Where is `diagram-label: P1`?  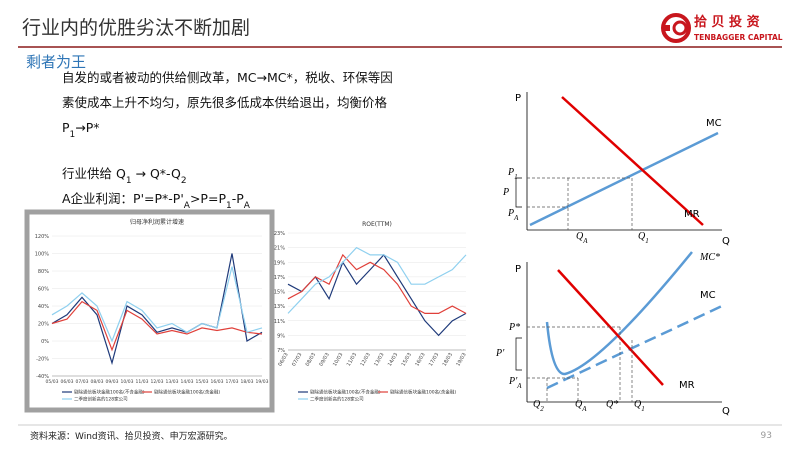
diagram-label: P1 is located at coordinates (512, 174).